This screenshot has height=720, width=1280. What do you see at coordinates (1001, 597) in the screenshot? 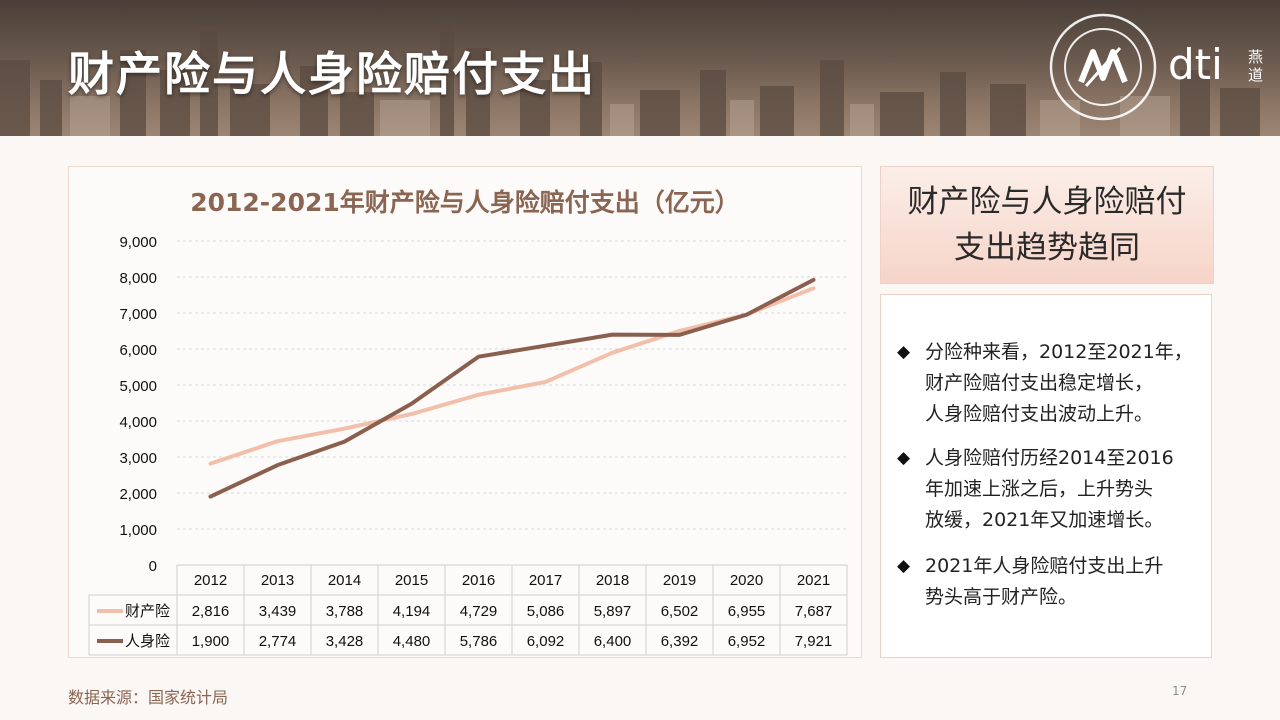
I see `bullet-line: 势头高于财产险。` at bounding box center [1001, 597].